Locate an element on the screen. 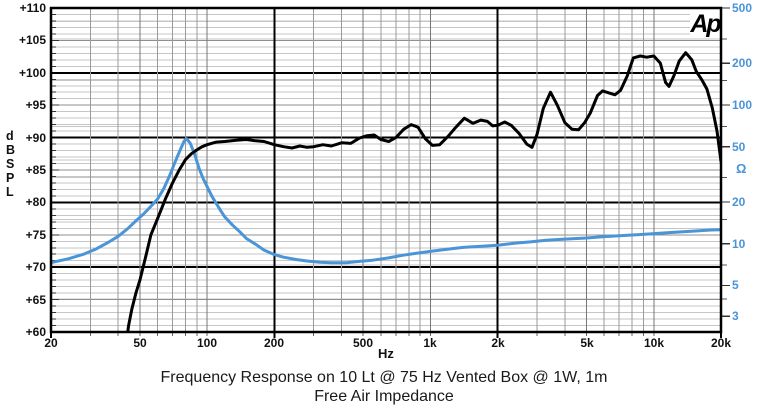 The image size is (768, 411). x-axis-tick-label: 20 is located at coordinates (51, 343).